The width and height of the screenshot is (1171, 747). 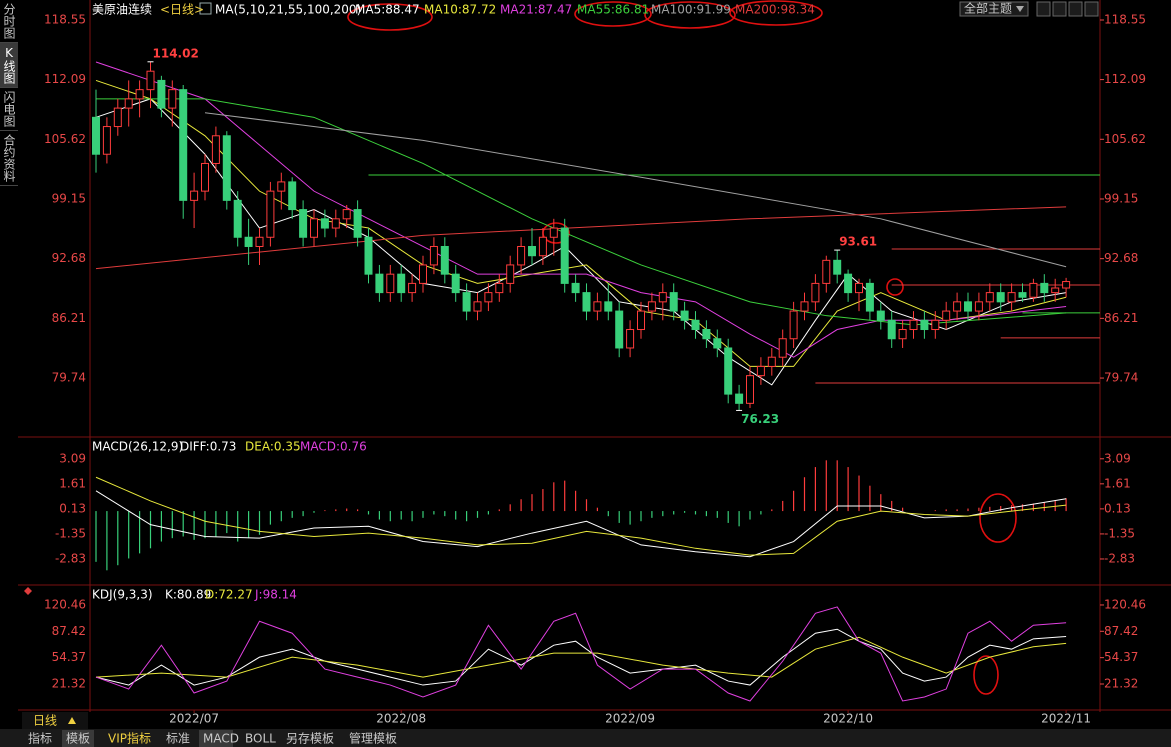 I want to click on legend-entry: MA55:86.81, so click(x=613, y=10).